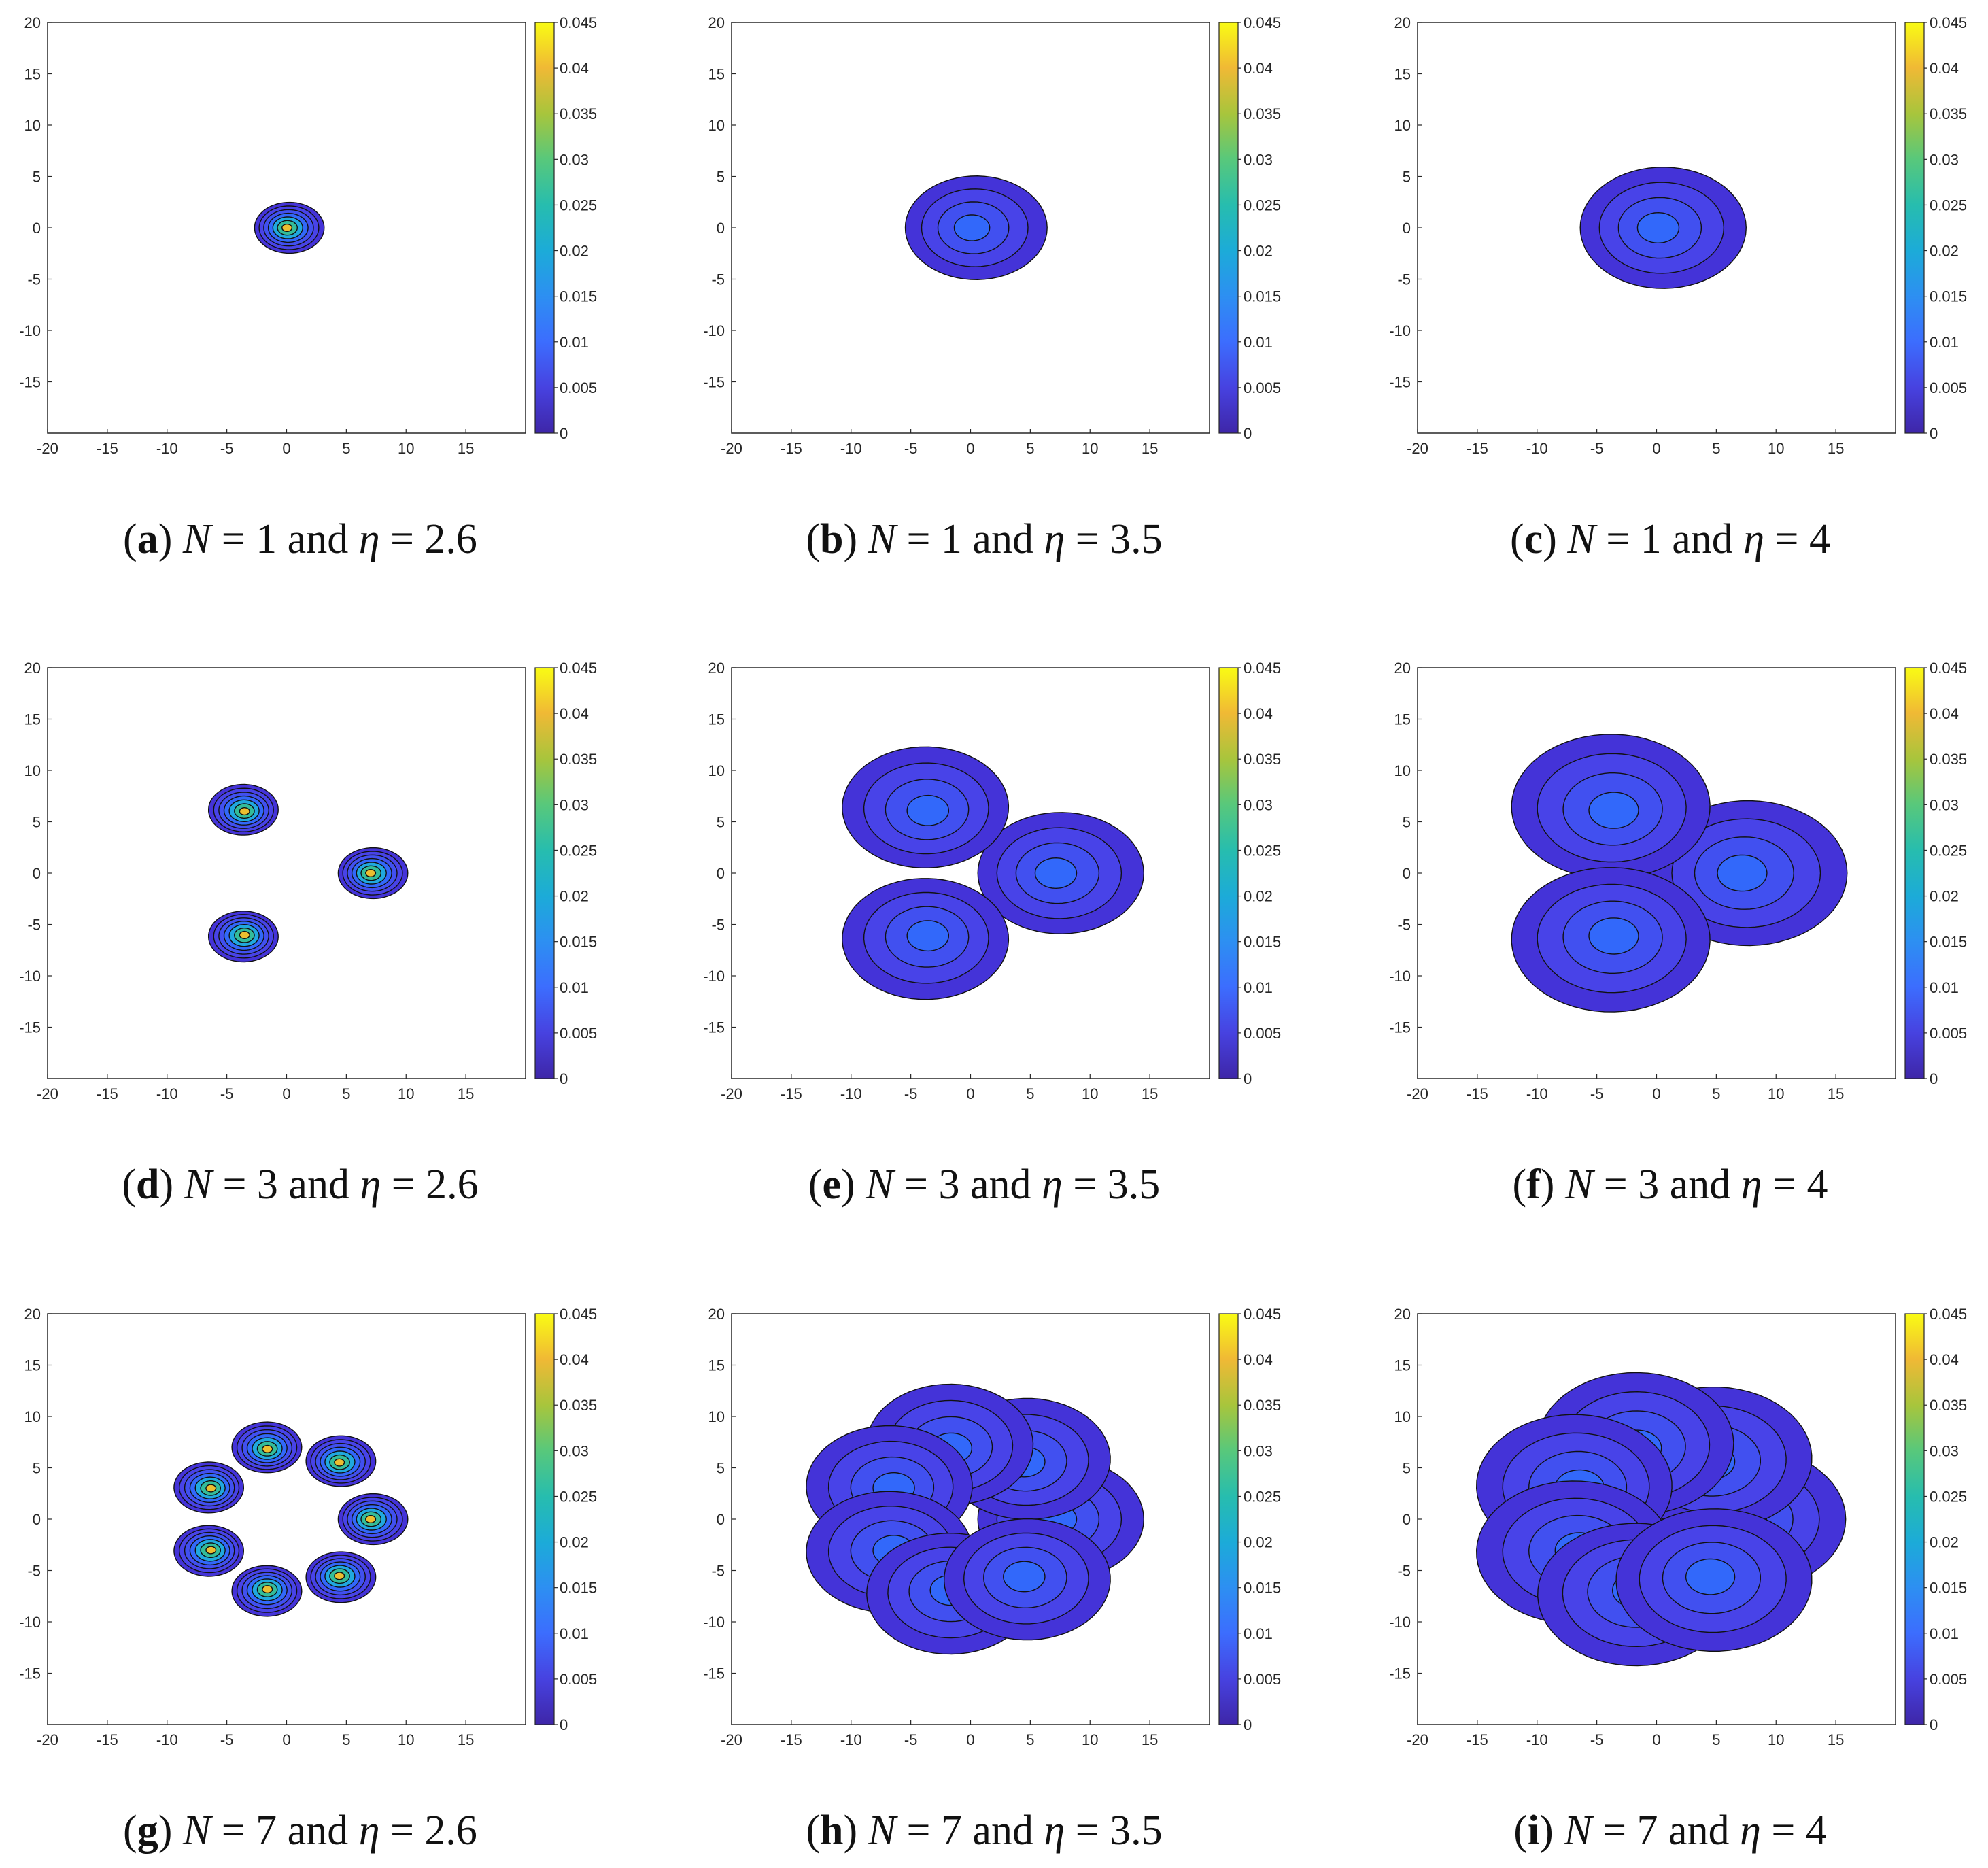 This screenshot has height=1868, width=1988. What do you see at coordinates (1551, 1831) in the screenshot?
I see `caption-paren: )` at bounding box center [1551, 1831].